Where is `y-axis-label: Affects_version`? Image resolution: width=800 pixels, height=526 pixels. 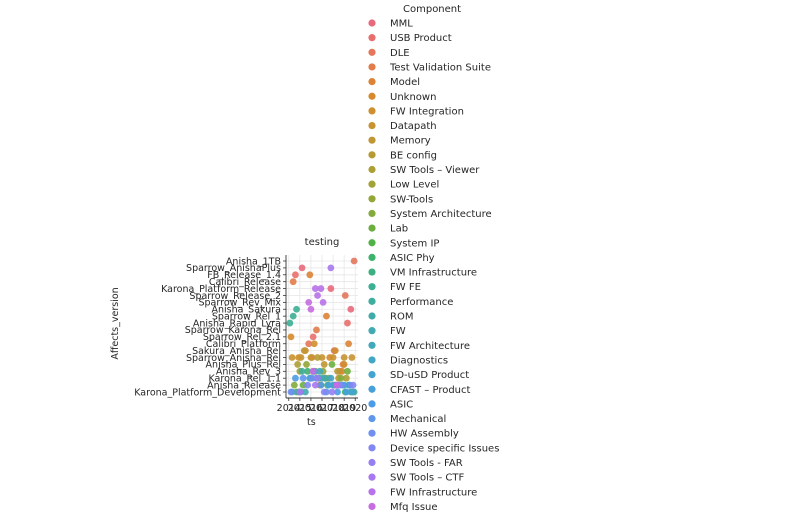 y-axis-label: Affects_version is located at coordinates (115, 323).